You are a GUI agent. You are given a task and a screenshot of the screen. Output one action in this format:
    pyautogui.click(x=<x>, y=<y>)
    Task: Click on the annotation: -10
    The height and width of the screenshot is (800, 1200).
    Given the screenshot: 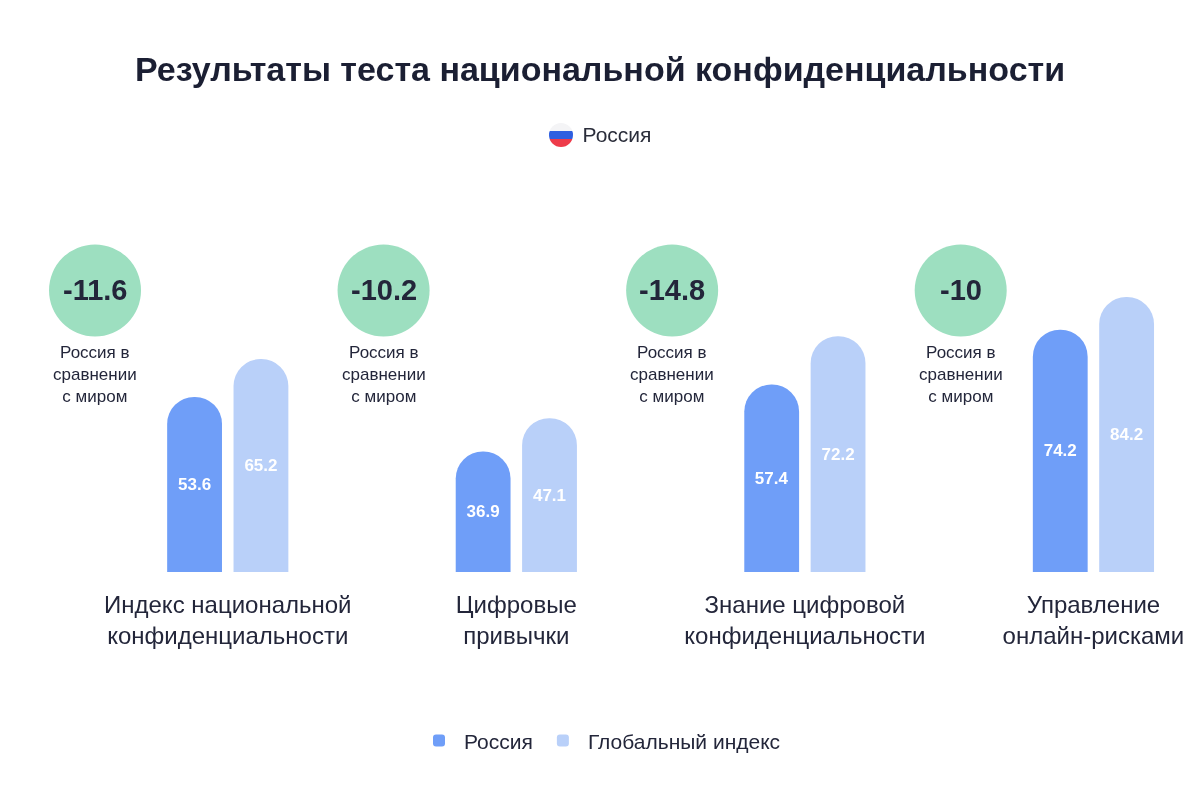 What is the action you would take?
    pyautogui.click(x=961, y=290)
    